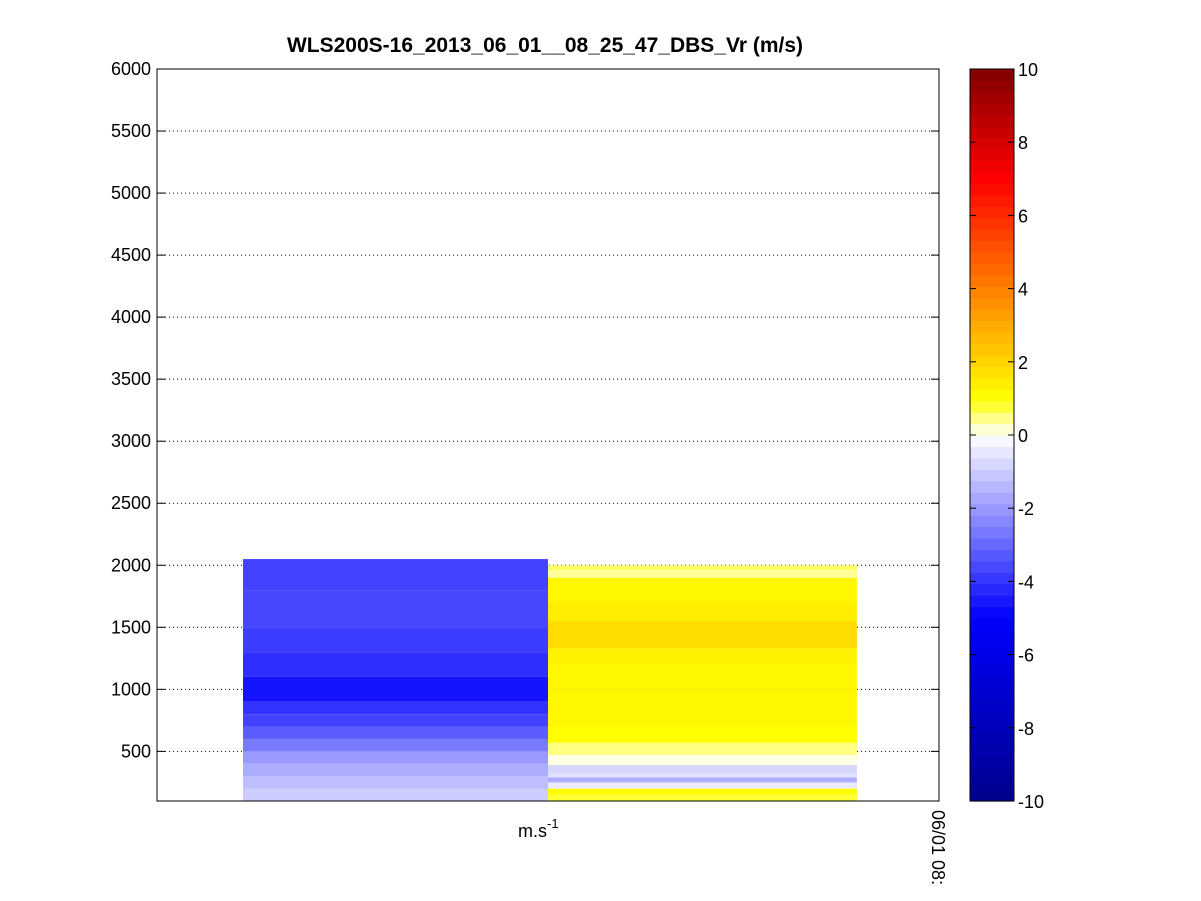 The width and height of the screenshot is (1201, 901). Describe the element at coordinates (1026, 729) in the screenshot. I see `colorbar-tick-label: -8` at that location.